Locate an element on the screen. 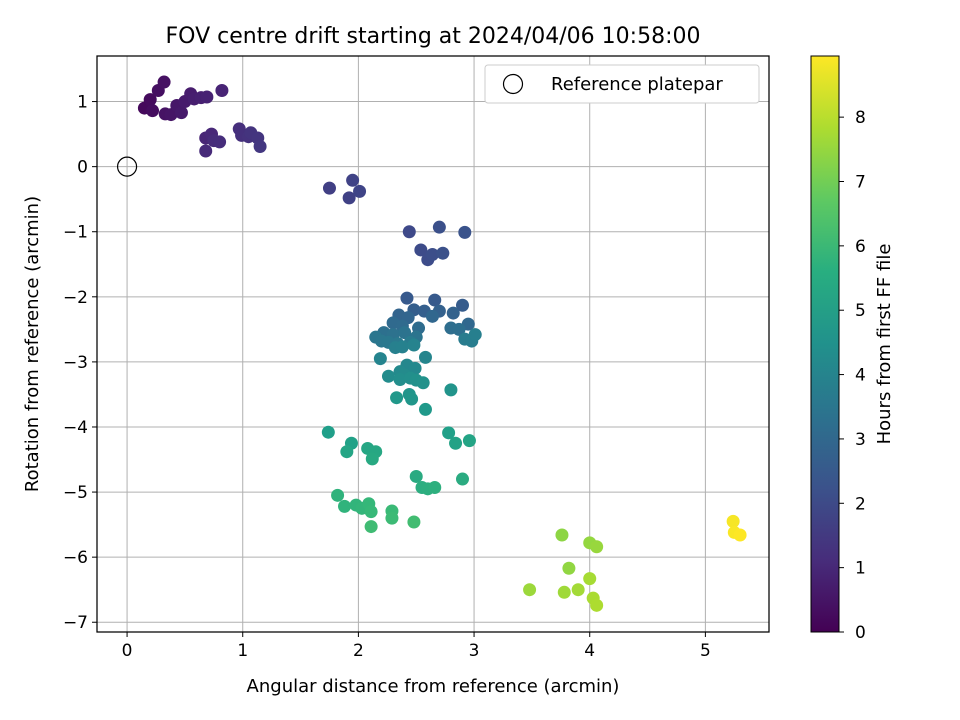 The height and width of the screenshot is (720, 960). y-tick-label: −7 is located at coordinates (75, 623).